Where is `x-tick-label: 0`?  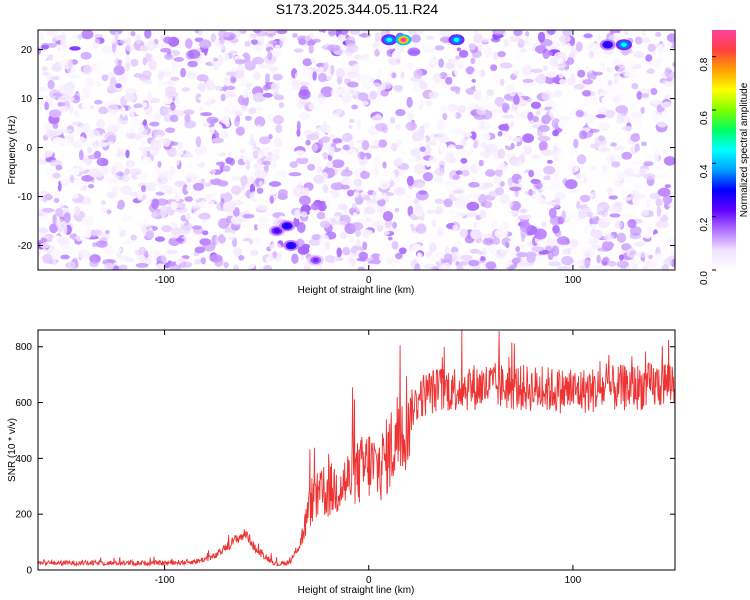
x-tick-label: 0 is located at coordinates (369, 280).